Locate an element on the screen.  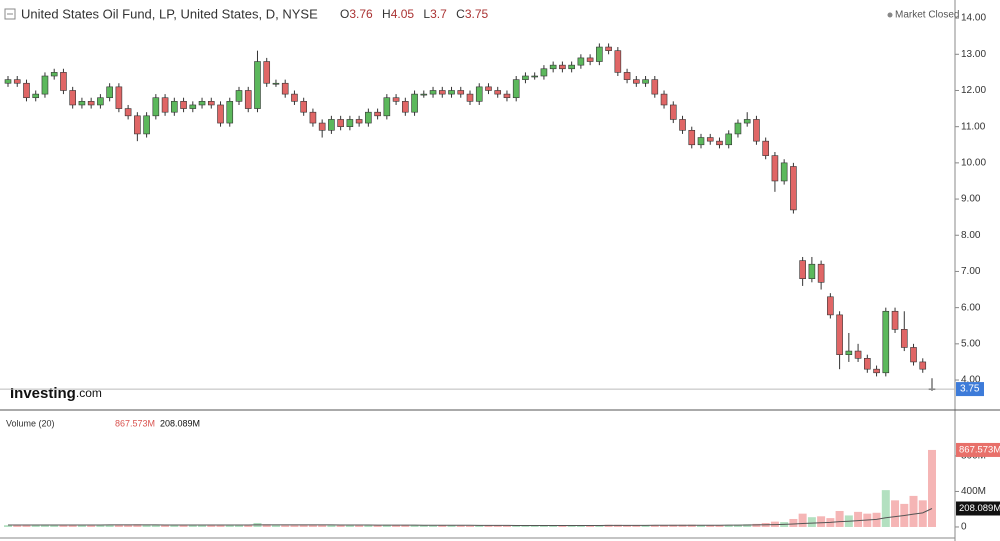
ohlc-value: 3.76 is located at coordinates (361, 14).